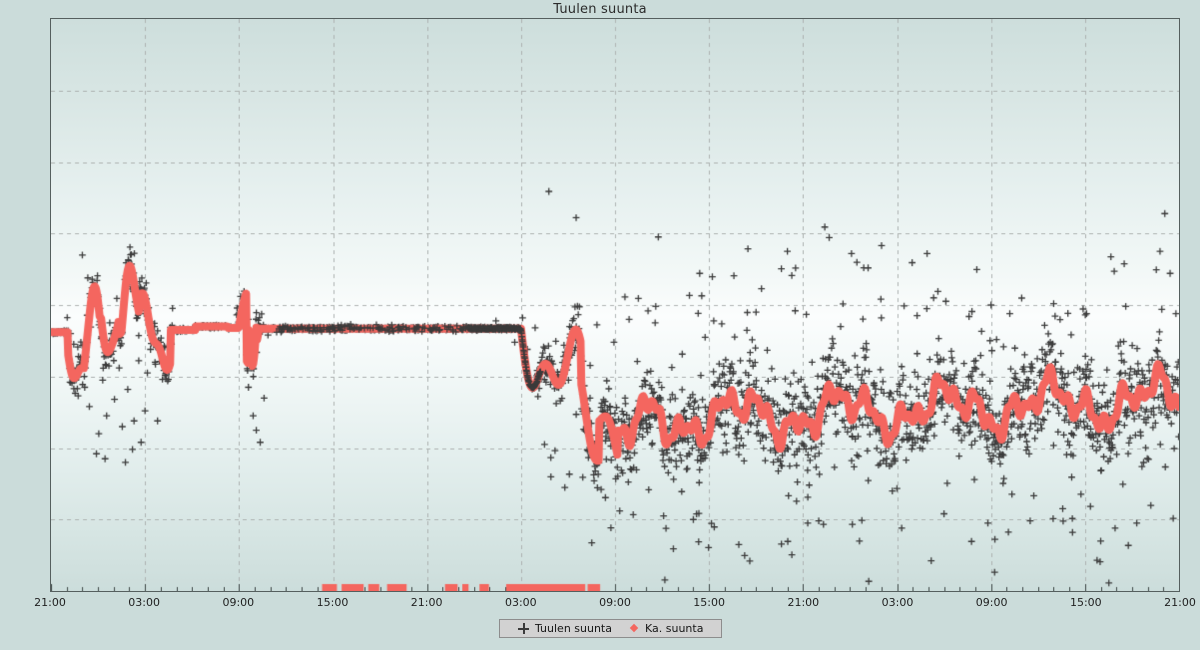 The height and width of the screenshot is (650, 1200). What do you see at coordinates (523, 628) in the screenshot?
I see `plus-icon` at bounding box center [523, 628].